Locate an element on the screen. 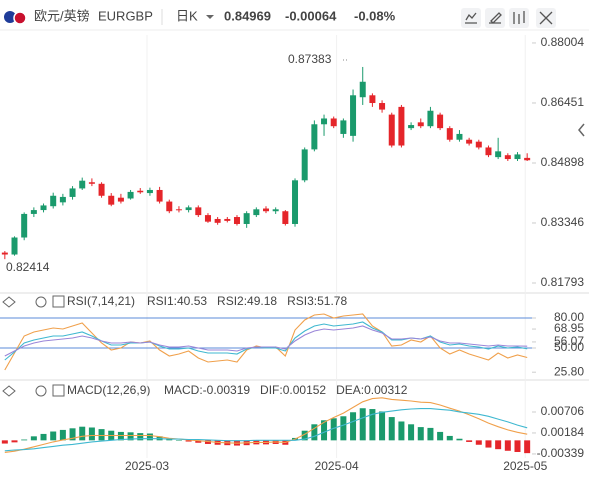  y-tick-label: 25.80 is located at coordinates (569, 371).